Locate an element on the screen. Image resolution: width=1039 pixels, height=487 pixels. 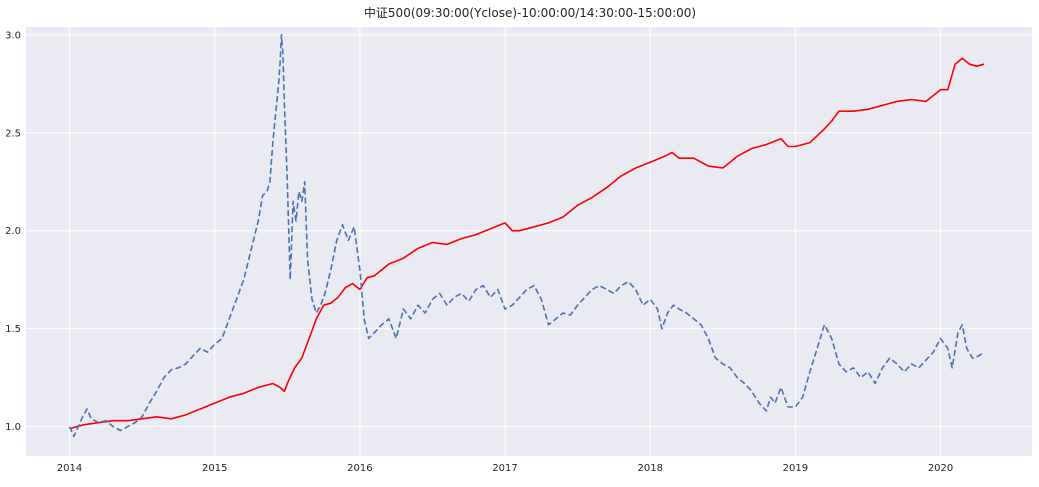
x-tick-label: 2020 is located at coordinates (940, 468).